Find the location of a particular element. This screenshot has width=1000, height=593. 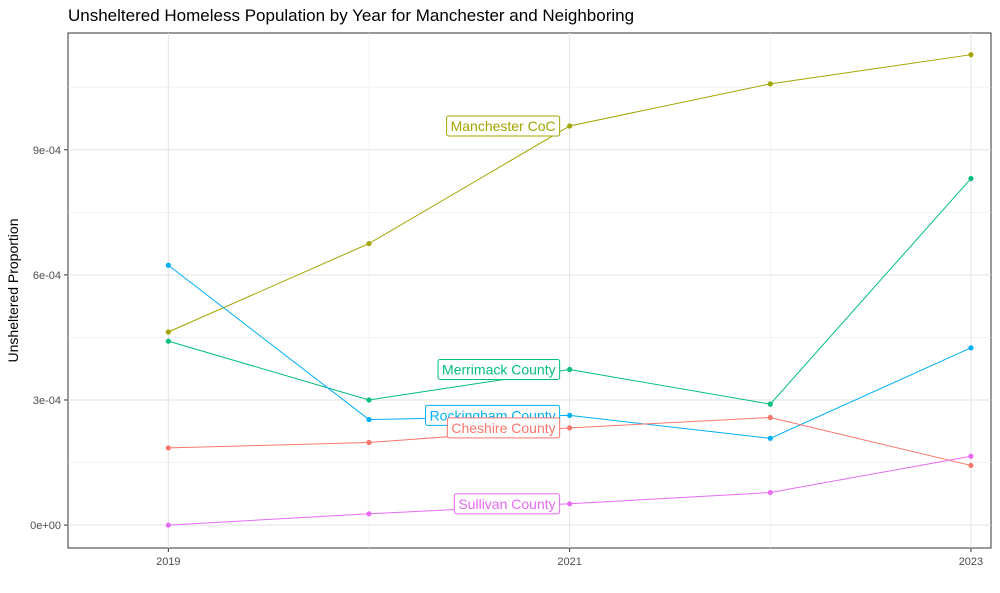

series-label-text: Manchester CoC is located at coordinates (503, 126).